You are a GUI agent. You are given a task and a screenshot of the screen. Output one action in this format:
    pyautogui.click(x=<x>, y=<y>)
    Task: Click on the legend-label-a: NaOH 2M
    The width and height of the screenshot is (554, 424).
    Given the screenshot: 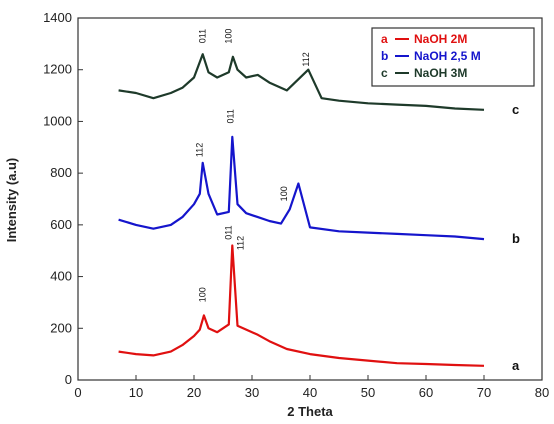 What is the action you would take?
    pyautogui.click(x=440, y=39)
    